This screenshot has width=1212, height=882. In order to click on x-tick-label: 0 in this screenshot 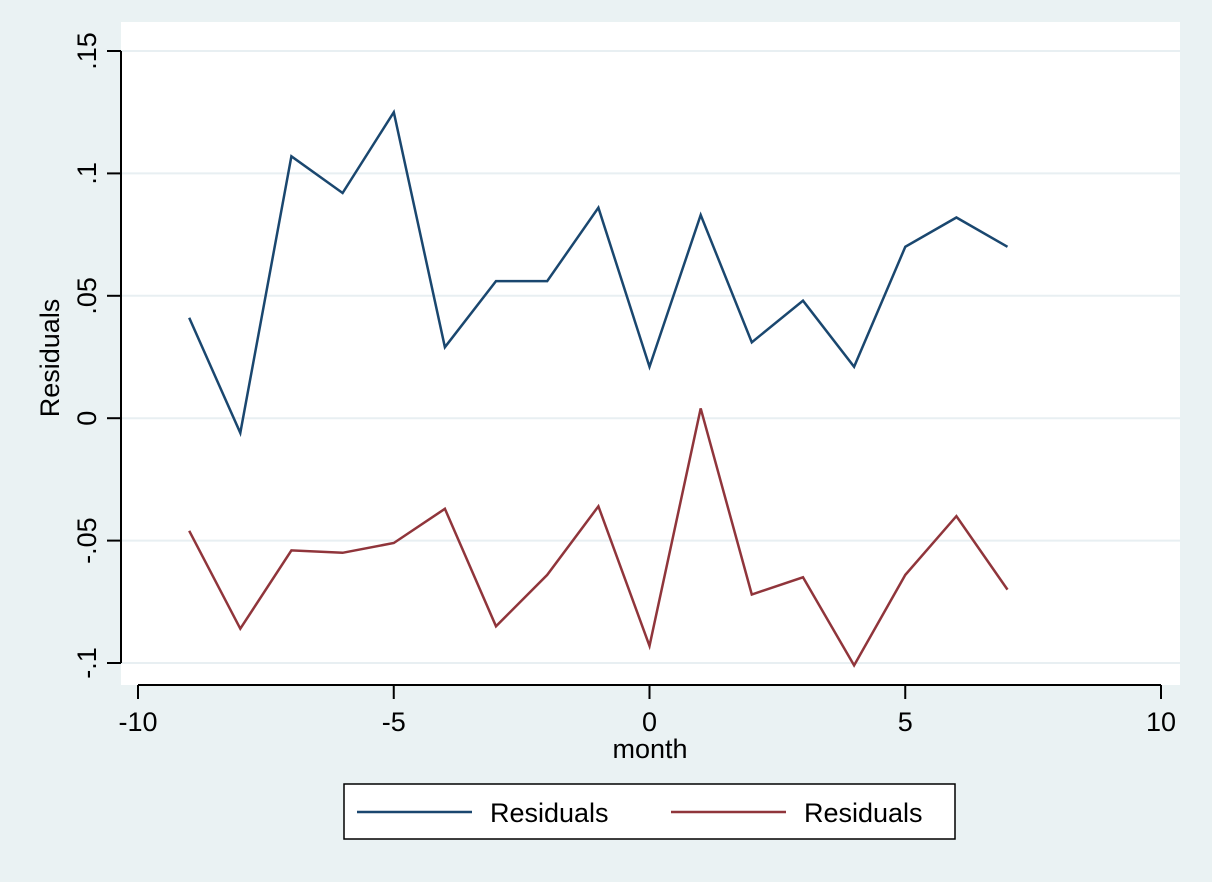, I will do `click(649, 722)`.